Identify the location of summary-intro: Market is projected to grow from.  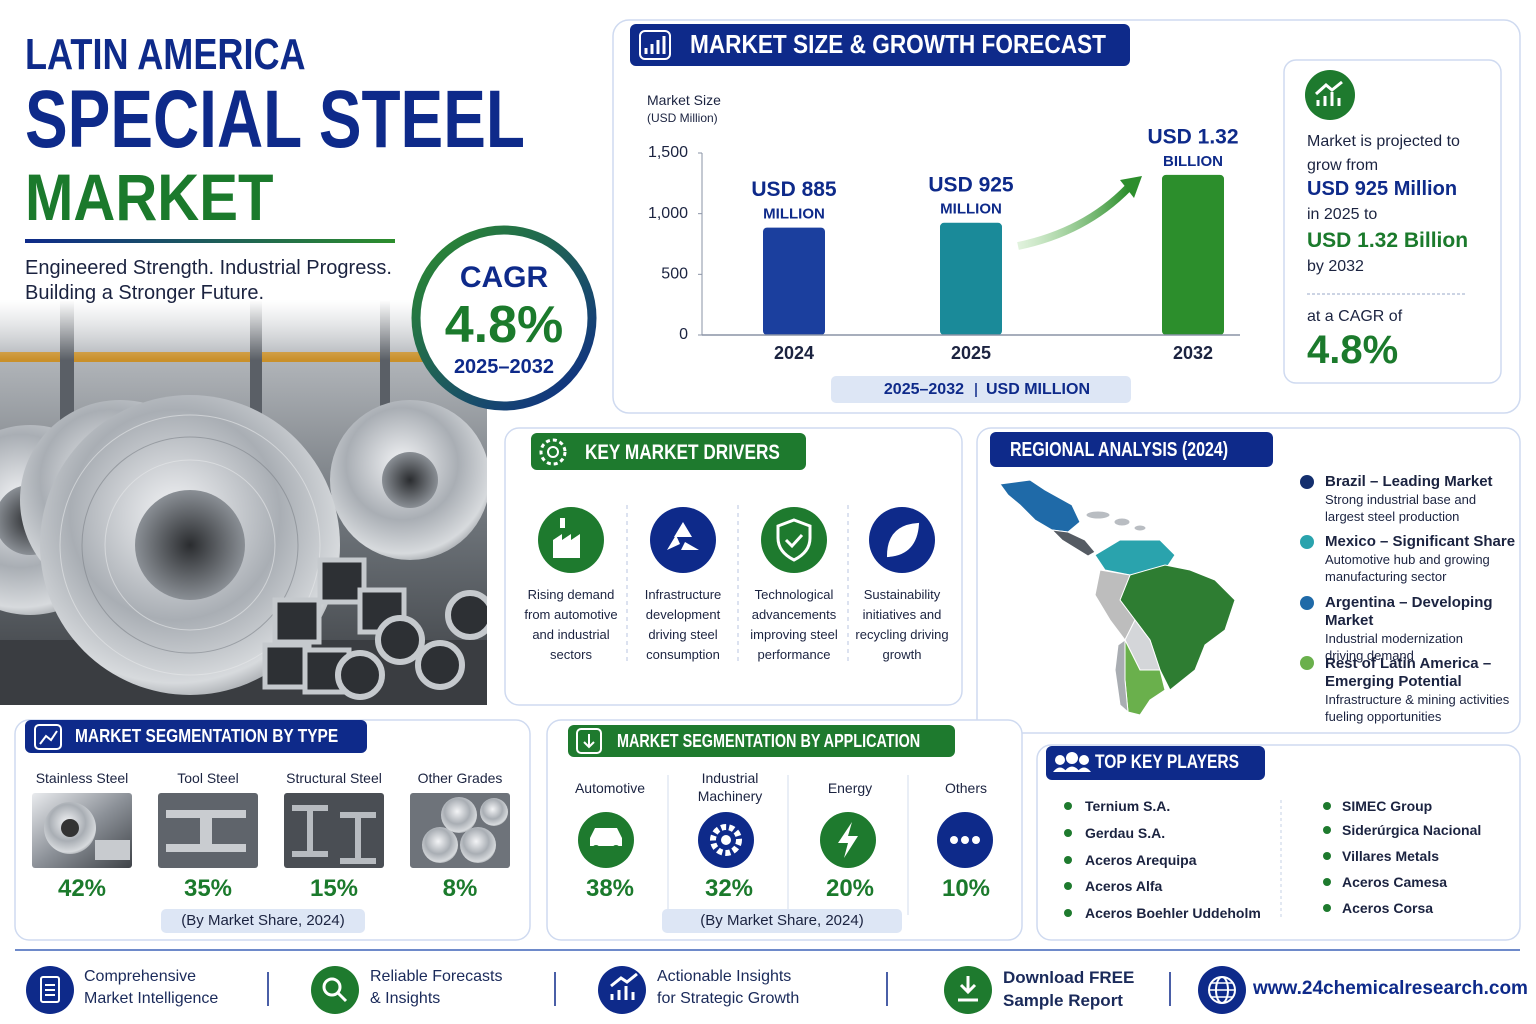
(1383, 153).